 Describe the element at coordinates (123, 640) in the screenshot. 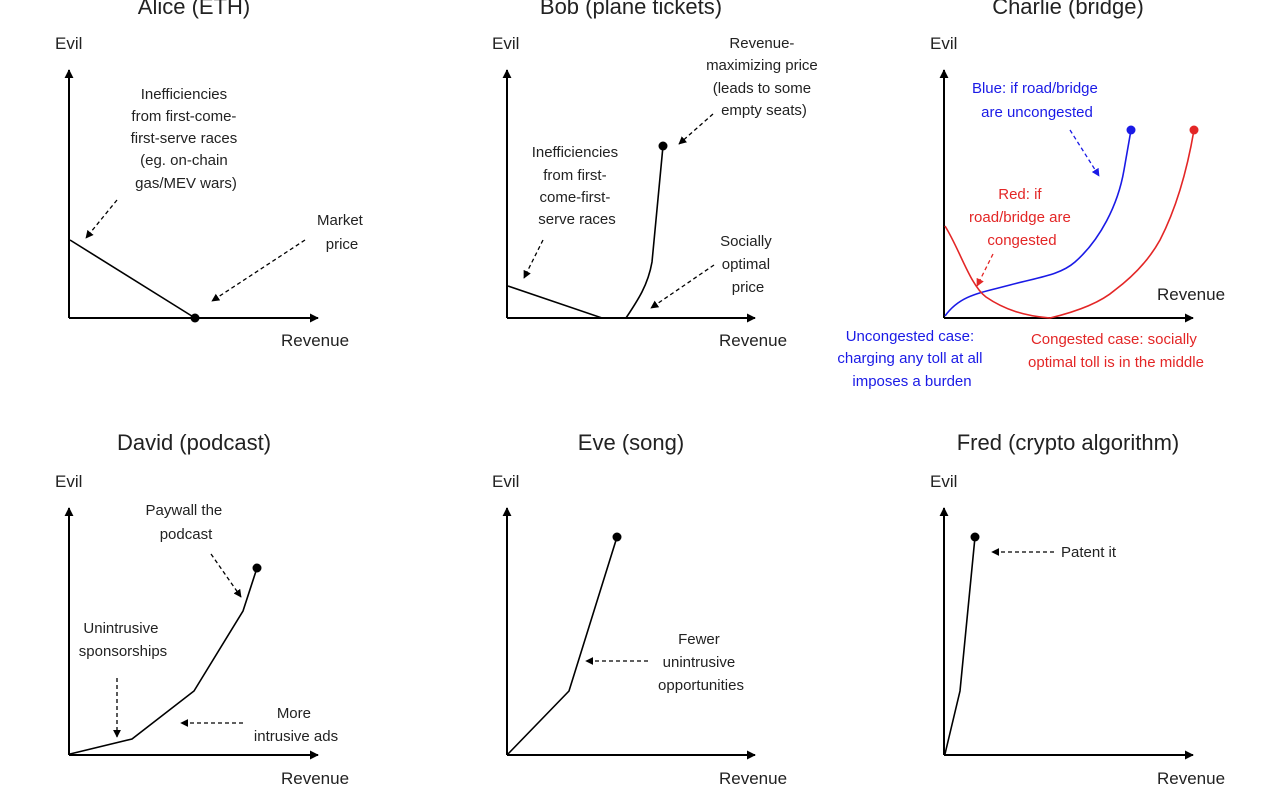

I see `sponsorship-note: Unintrusive sponsorships` at that location.